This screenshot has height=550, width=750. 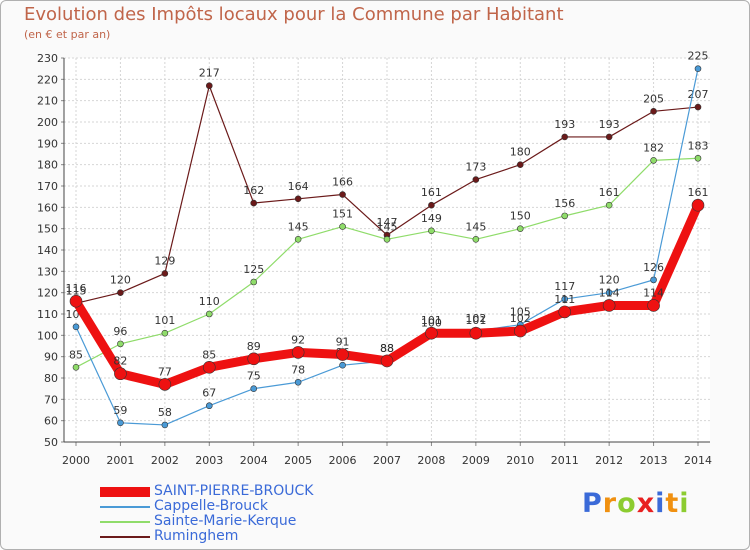 What do you see at coordinates (76, 354) in the screenshot?
I see `data-label-sainte-marie-kerque: 85` at bounding box center [76, 354].